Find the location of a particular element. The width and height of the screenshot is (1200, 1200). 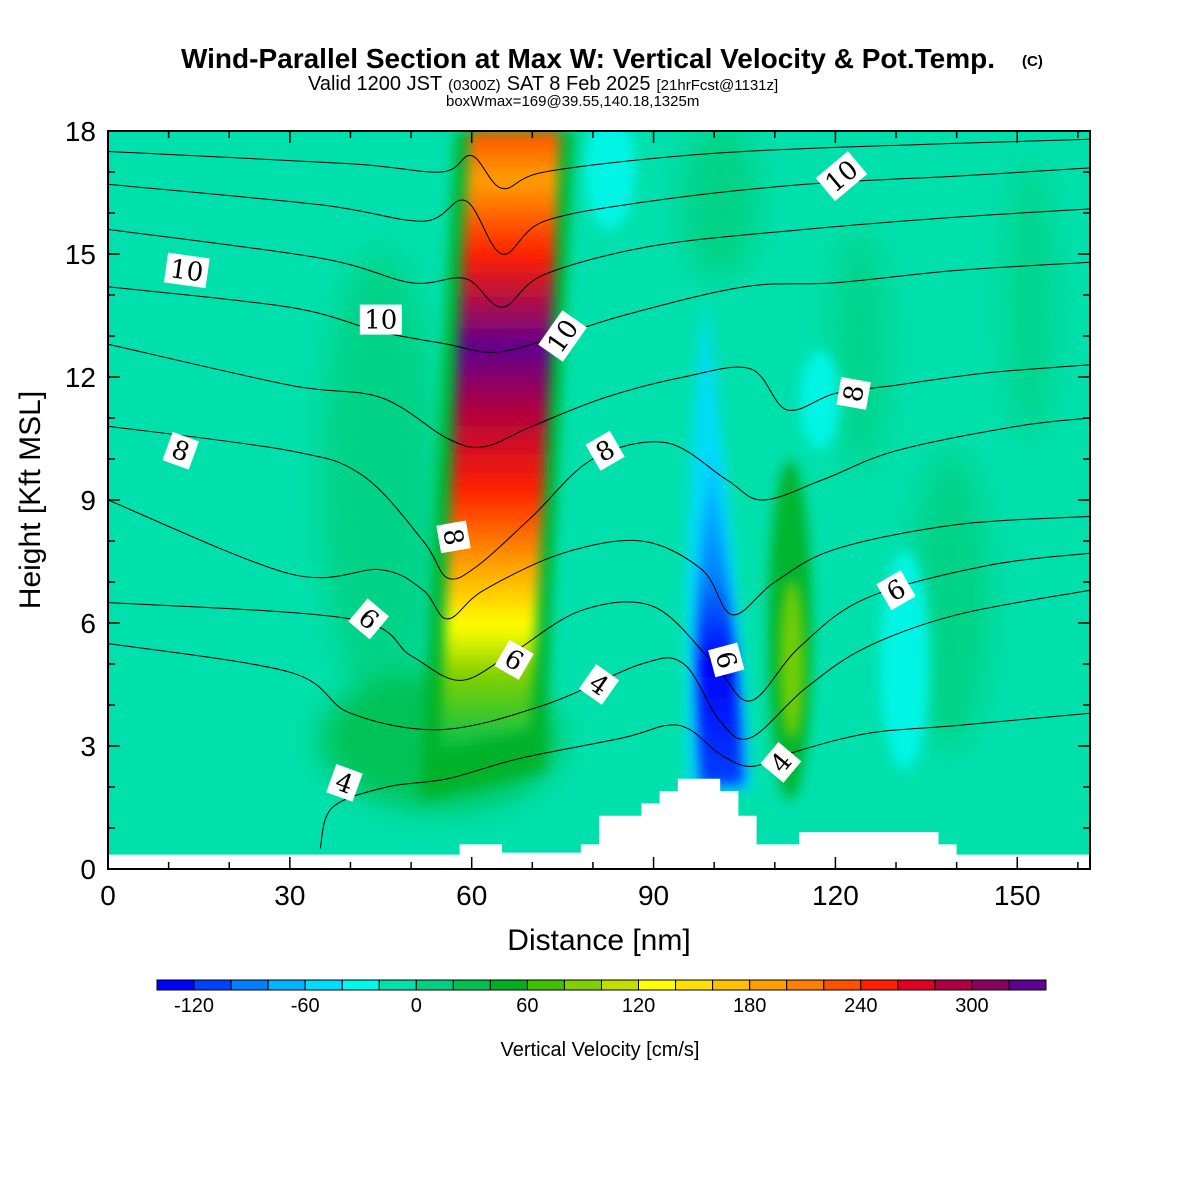

y-tick-label: 6 is located at coordinates (88, 623).